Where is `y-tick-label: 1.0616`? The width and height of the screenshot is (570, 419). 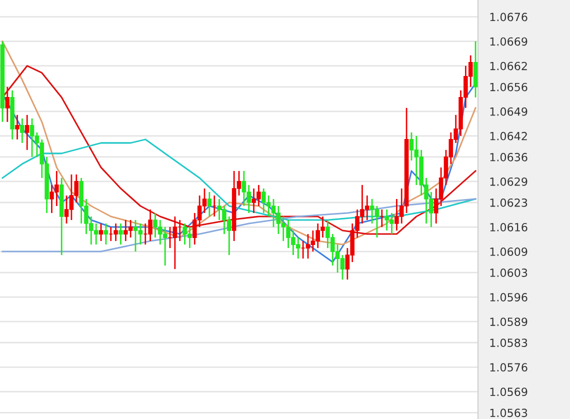 y-tick-label: 1.0616 is located at coordinates (509, 227).